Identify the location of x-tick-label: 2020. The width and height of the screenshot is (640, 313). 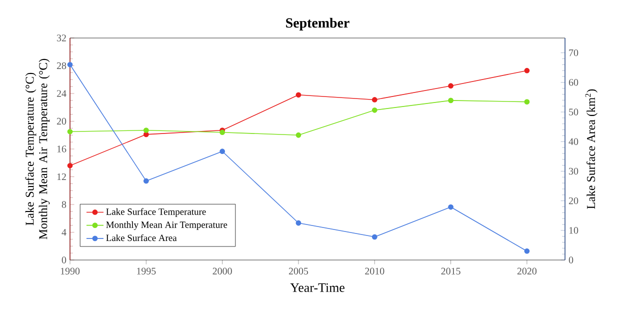
(527, 271).